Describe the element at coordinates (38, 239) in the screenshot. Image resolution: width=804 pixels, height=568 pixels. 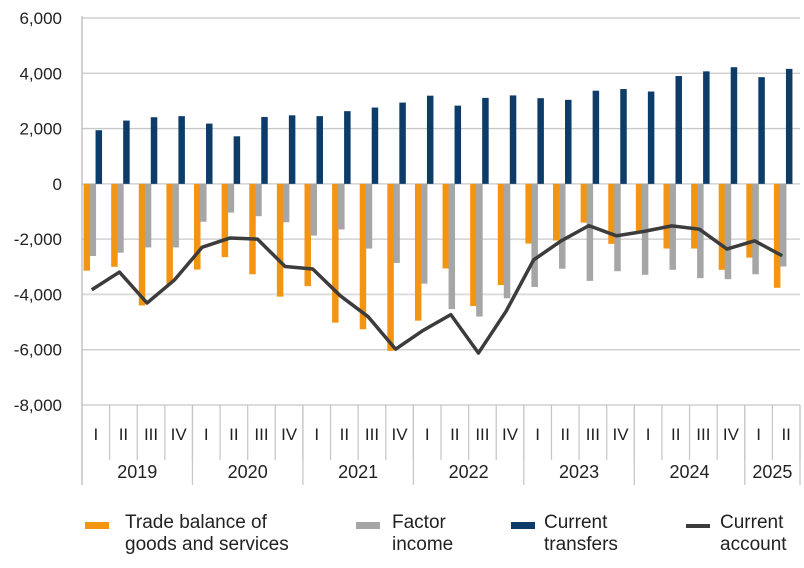
I see `y-tick-label: -2,000` at that location.